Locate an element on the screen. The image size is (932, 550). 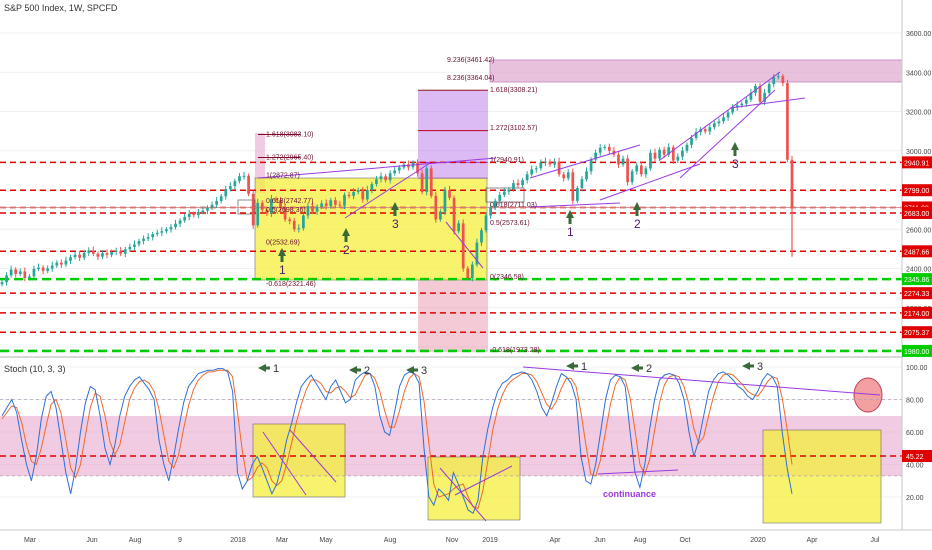
level-tag-label: 2799.00 is located at coordinates (916, 191).